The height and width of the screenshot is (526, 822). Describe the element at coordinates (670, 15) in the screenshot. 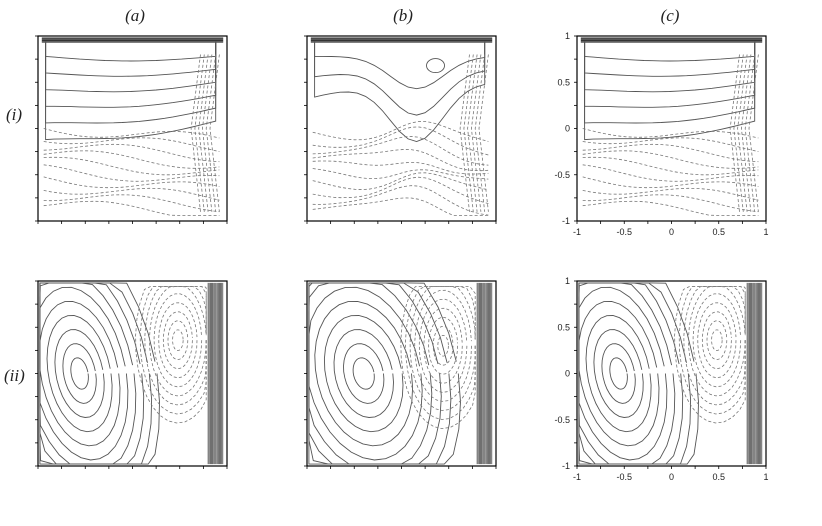

I see `column-title-c: (c)` at that location.